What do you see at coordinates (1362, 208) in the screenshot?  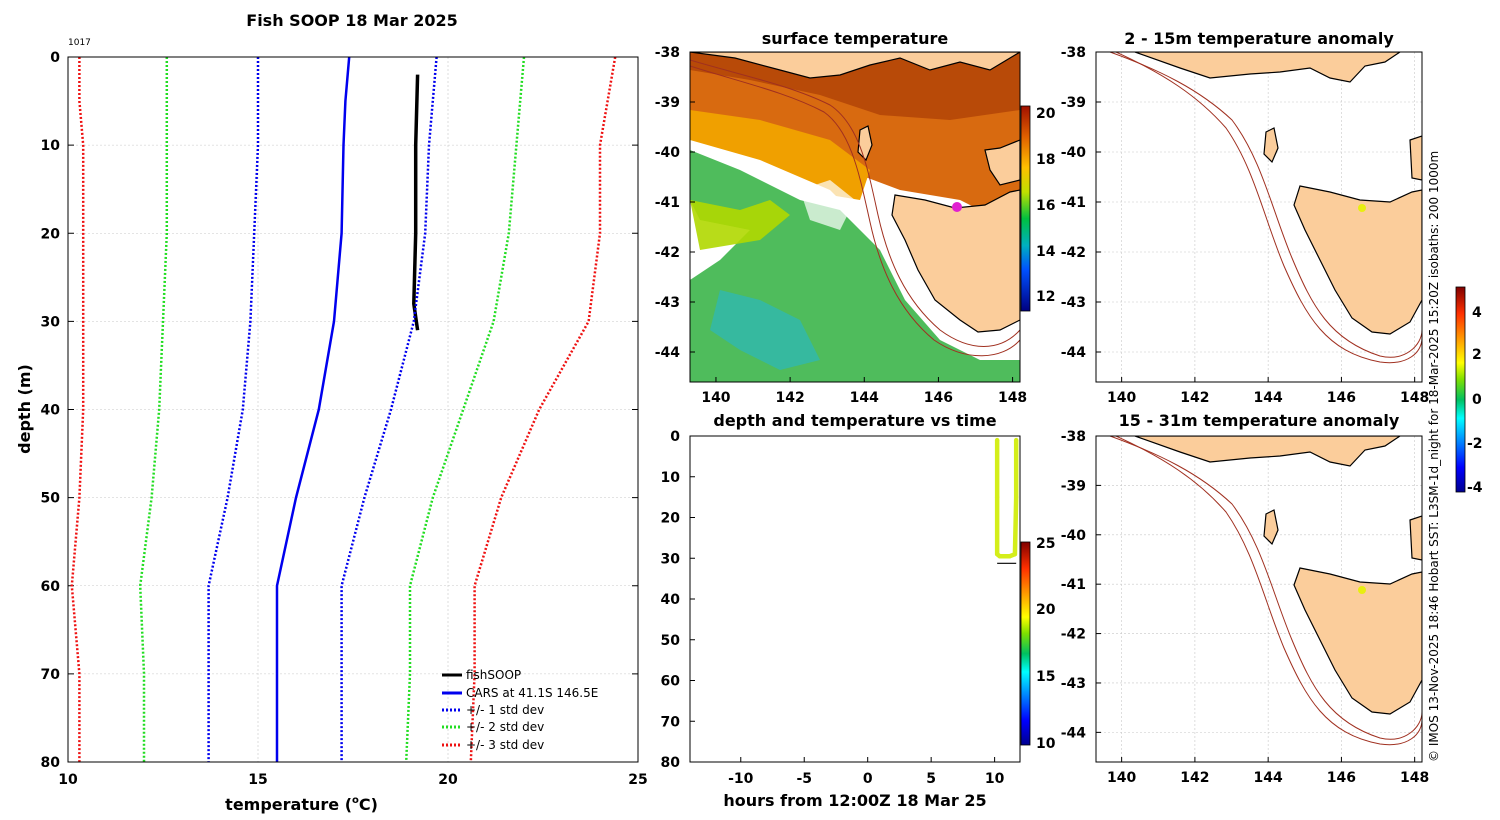 I see `anom1-station-marker` at bounding box center [1362, 208].